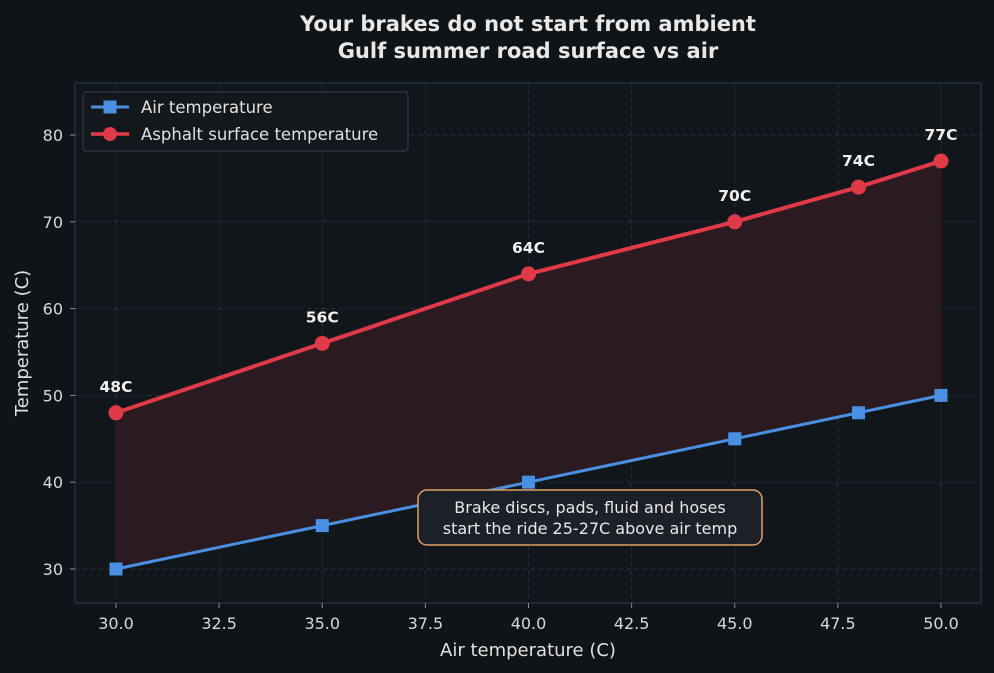 The height and width of the screenshot is (673, 994). What do you see at coordinates (838, 623) in the screenshot?
I see `x-tick-label: 47.5` at bounding box center [838, 623].